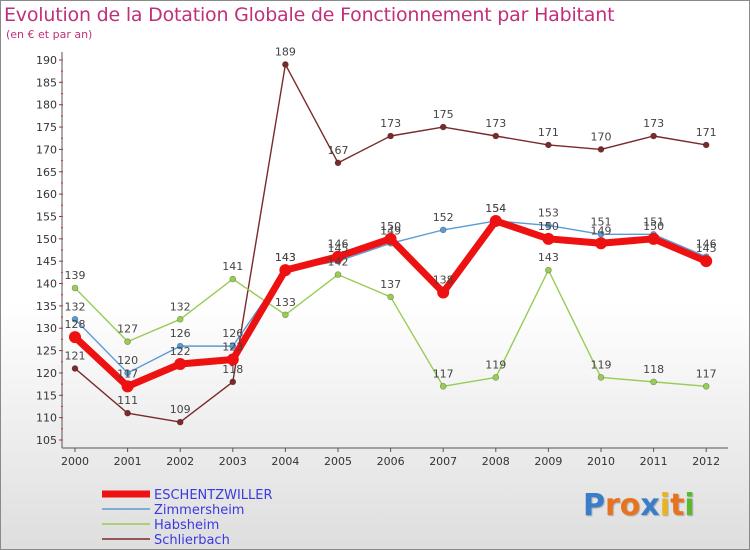 The height and width of the screenshot is (550, 750). What do you see at coordinates (706, 373) in the screenshot?
I see `data-label-habsheim: 117` at bounding box center [706, 373].